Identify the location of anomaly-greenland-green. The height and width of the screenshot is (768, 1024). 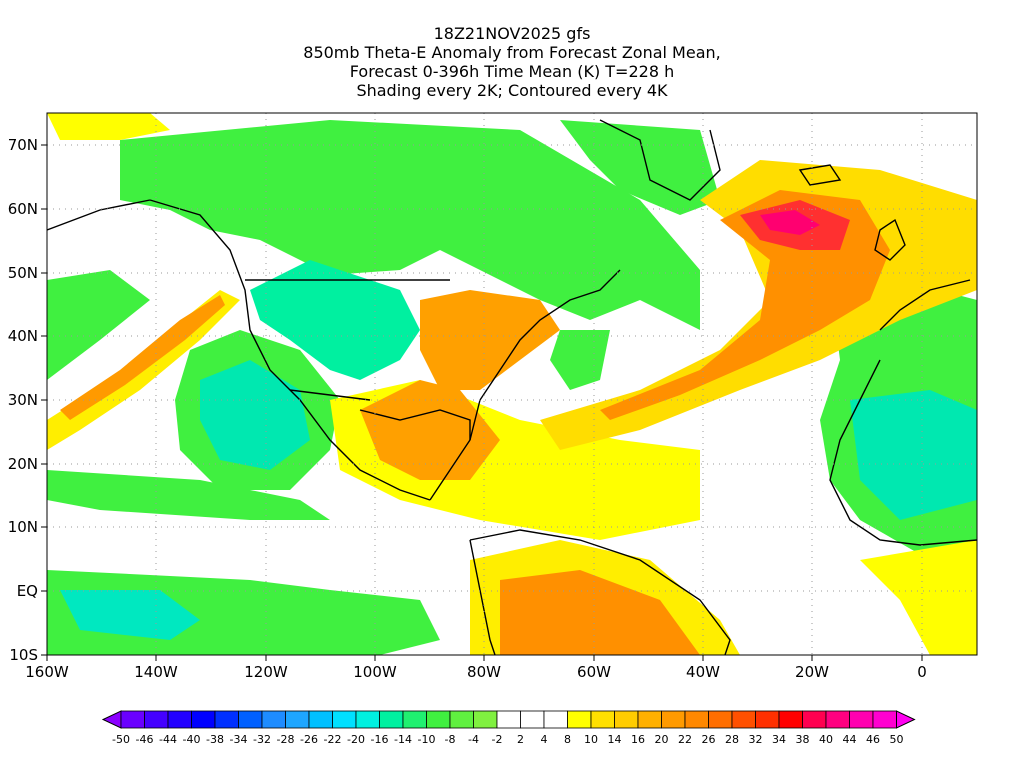
(640, 167).